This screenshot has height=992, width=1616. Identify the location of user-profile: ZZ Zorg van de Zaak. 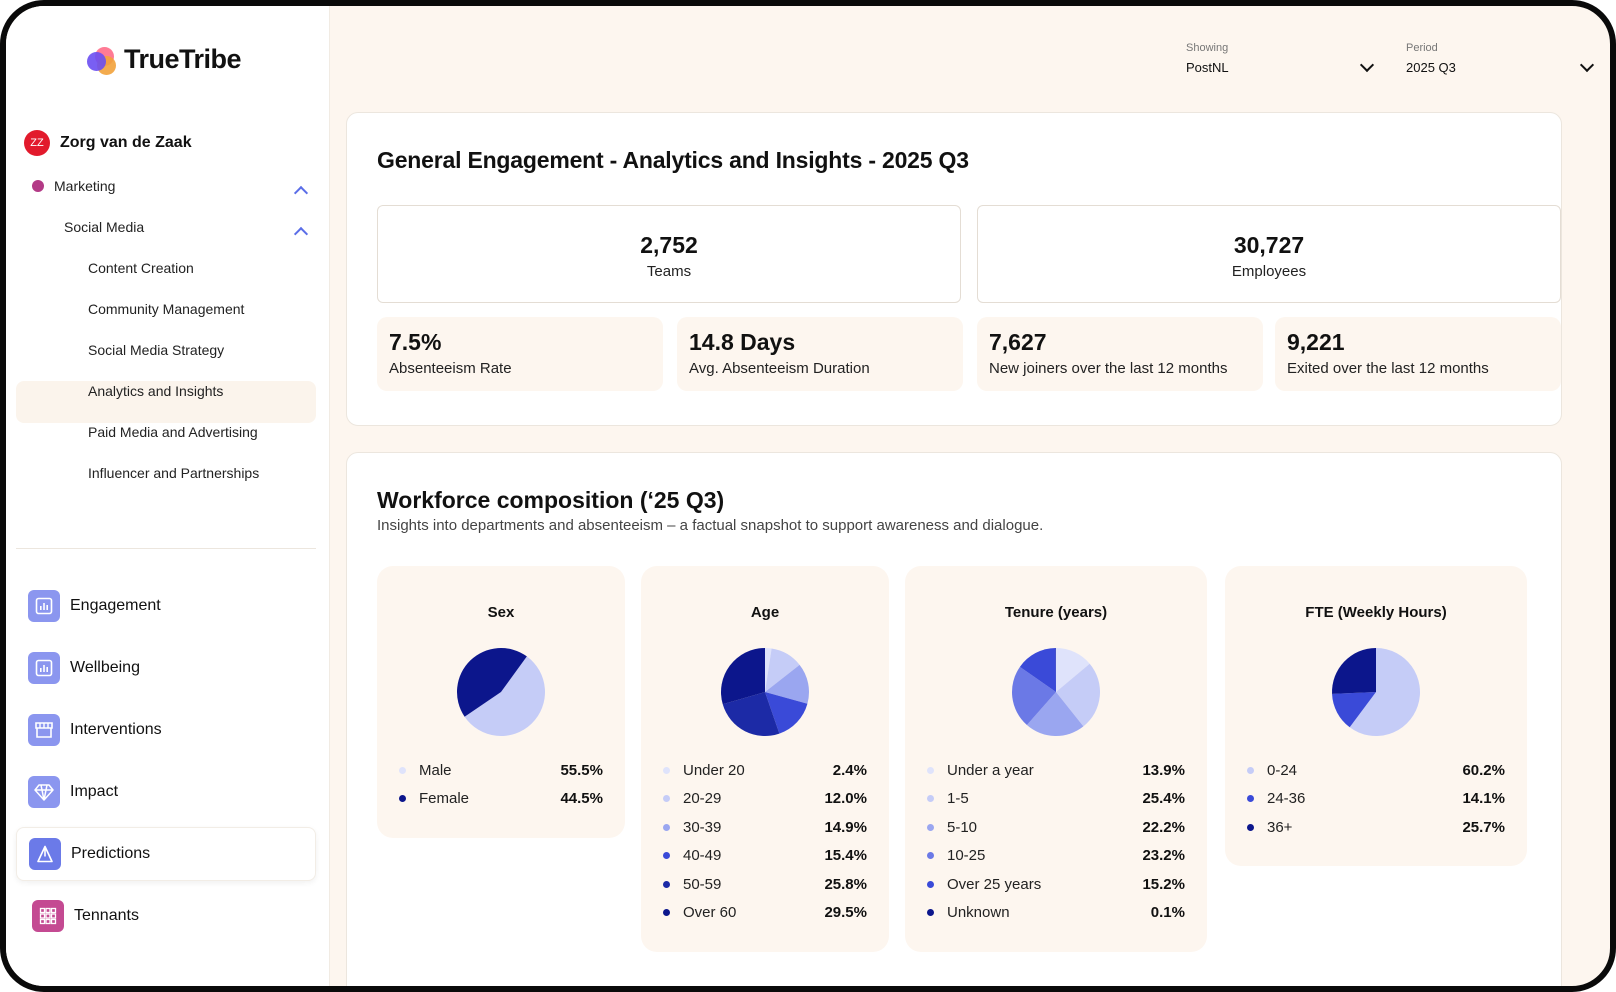
(108, 143).